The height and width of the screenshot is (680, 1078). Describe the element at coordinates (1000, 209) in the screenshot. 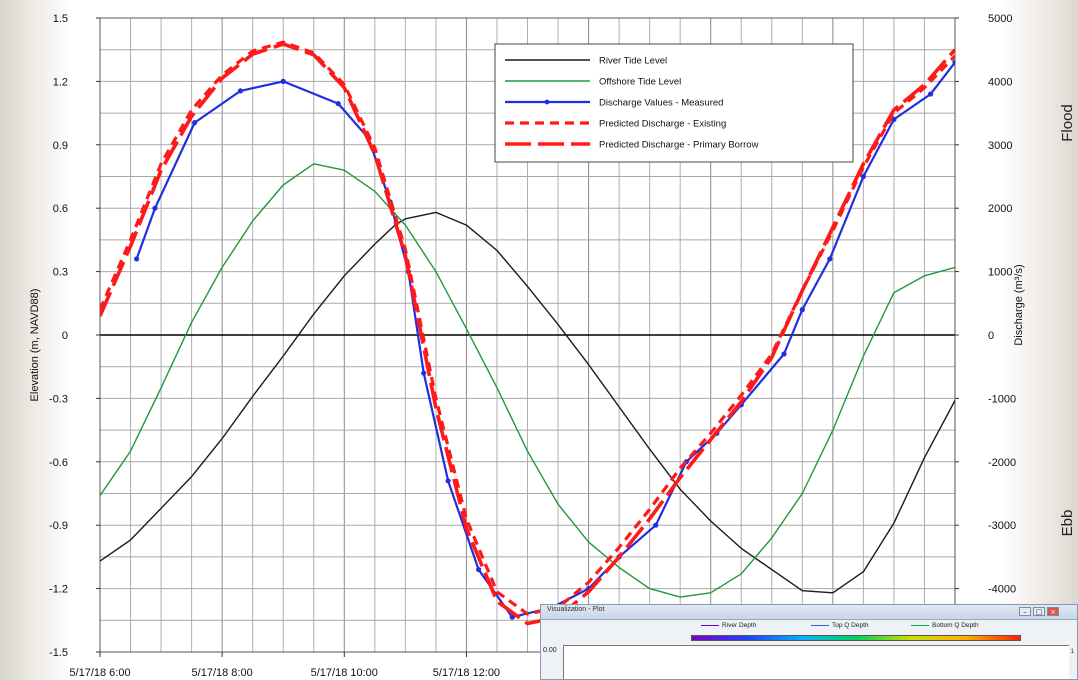

I see `y2-tick-label: 2000` at that location.